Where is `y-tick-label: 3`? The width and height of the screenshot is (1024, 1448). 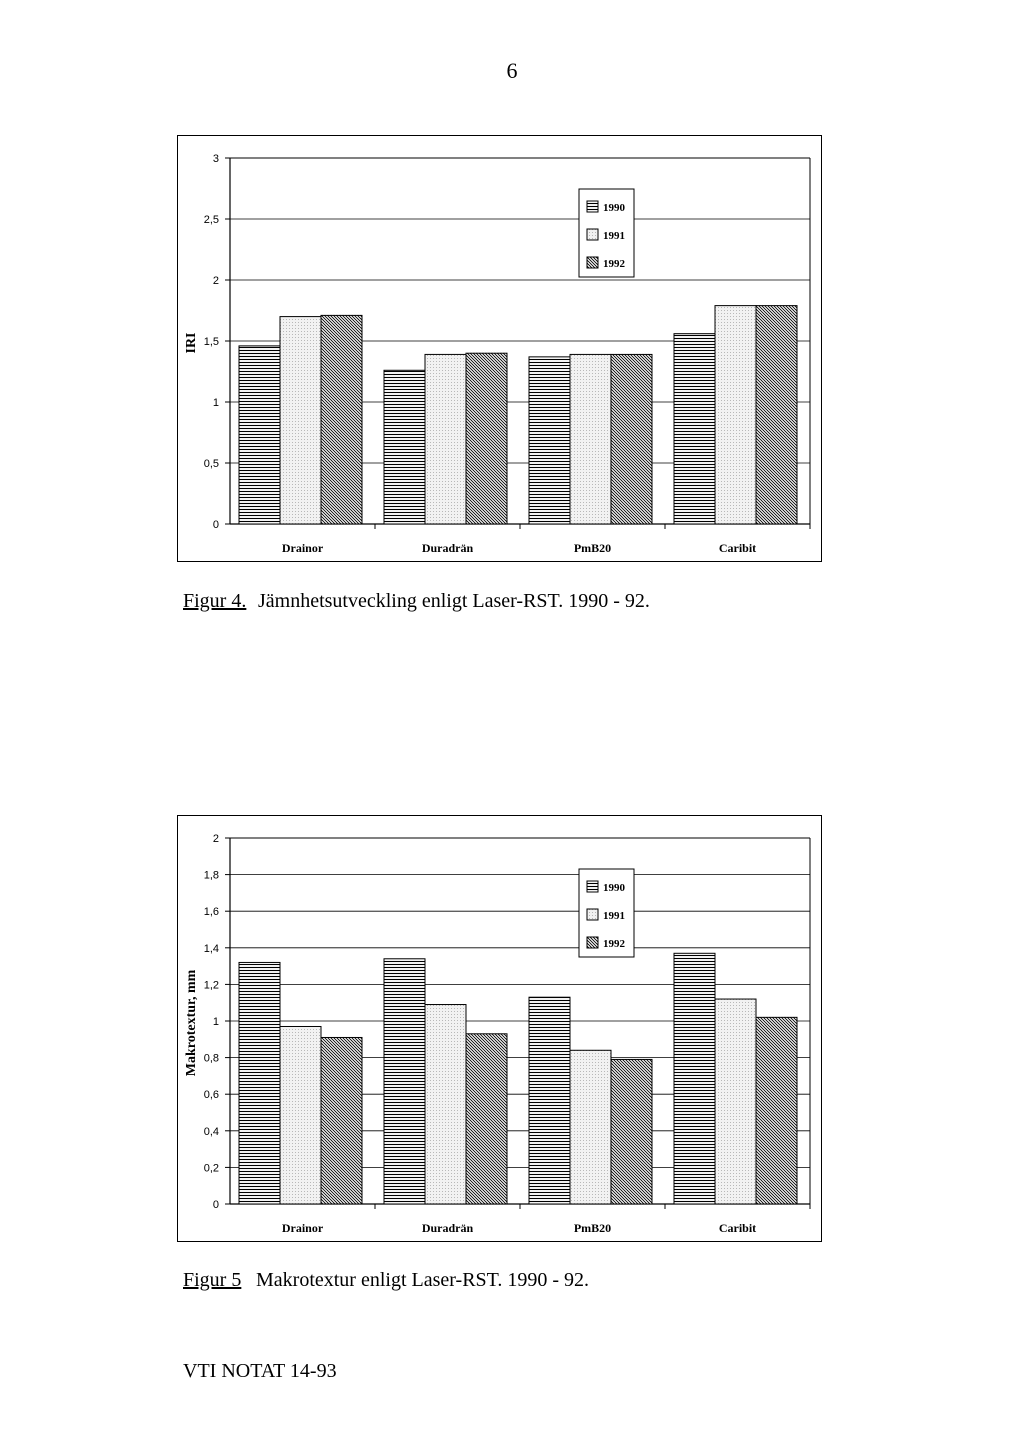
y-tick-label: 3 is located at coordinates (216, 159).